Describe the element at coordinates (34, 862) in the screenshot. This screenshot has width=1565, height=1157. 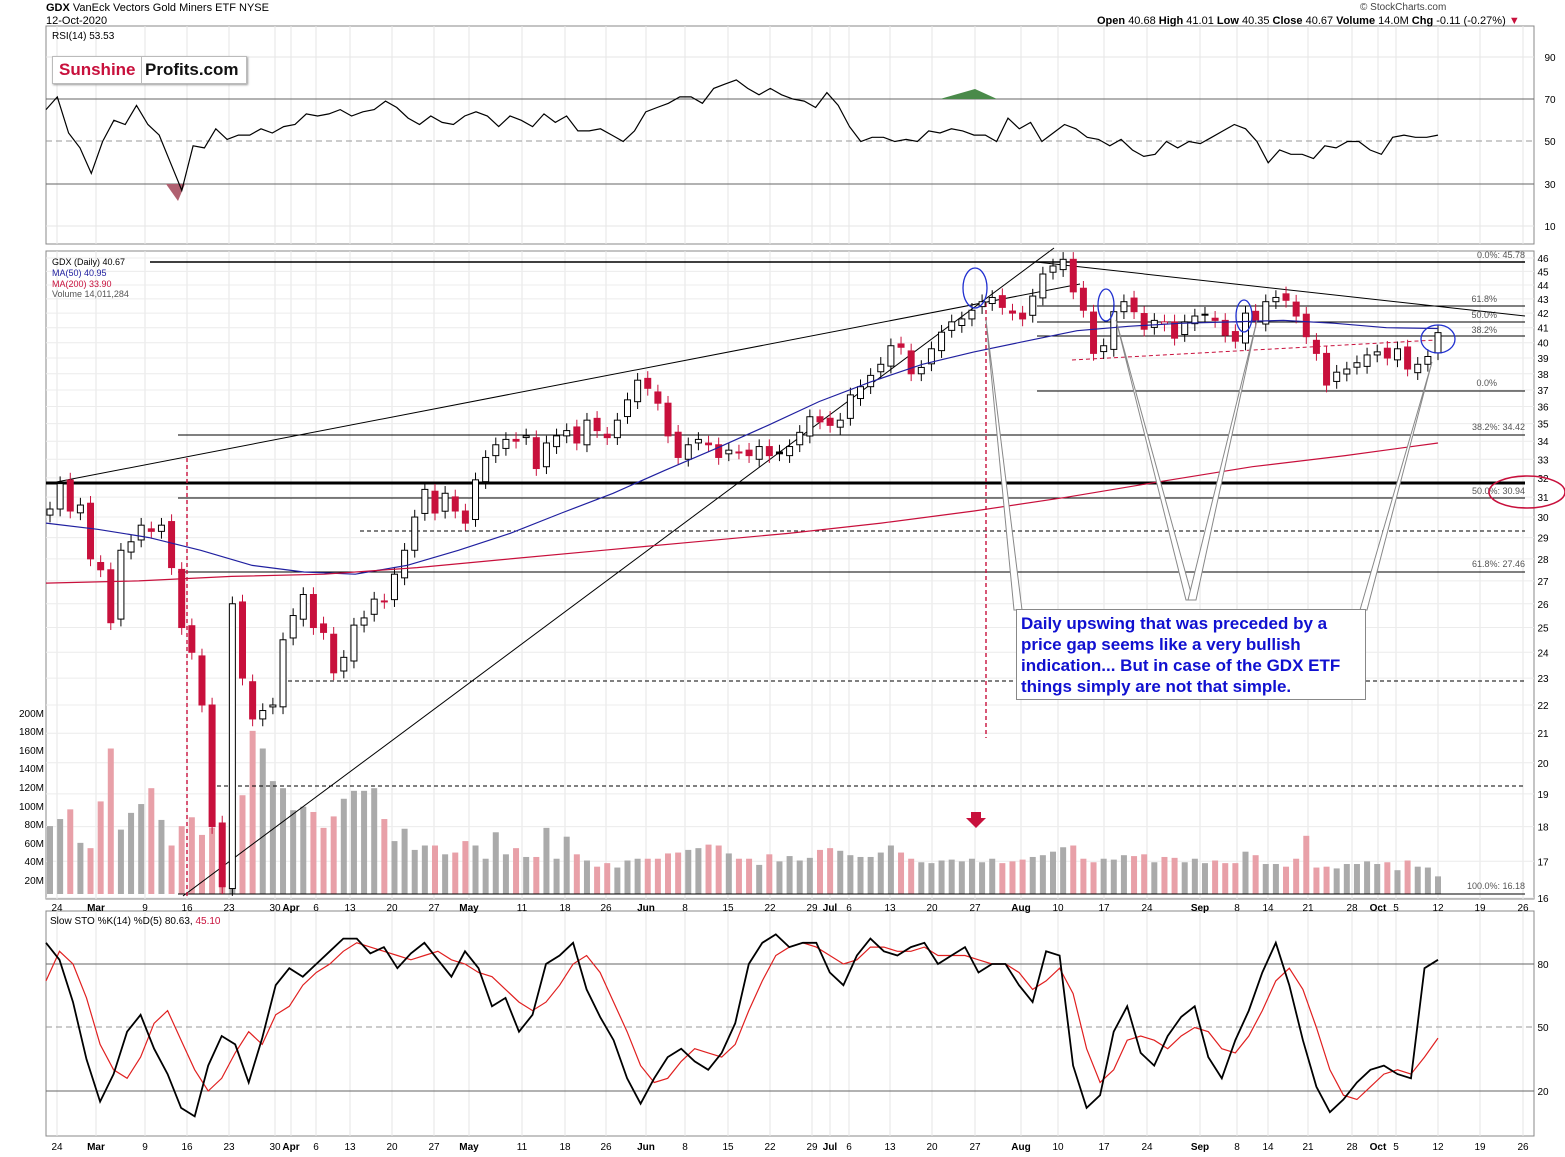
I see `volume-y-tick-label: 40M` at that location.